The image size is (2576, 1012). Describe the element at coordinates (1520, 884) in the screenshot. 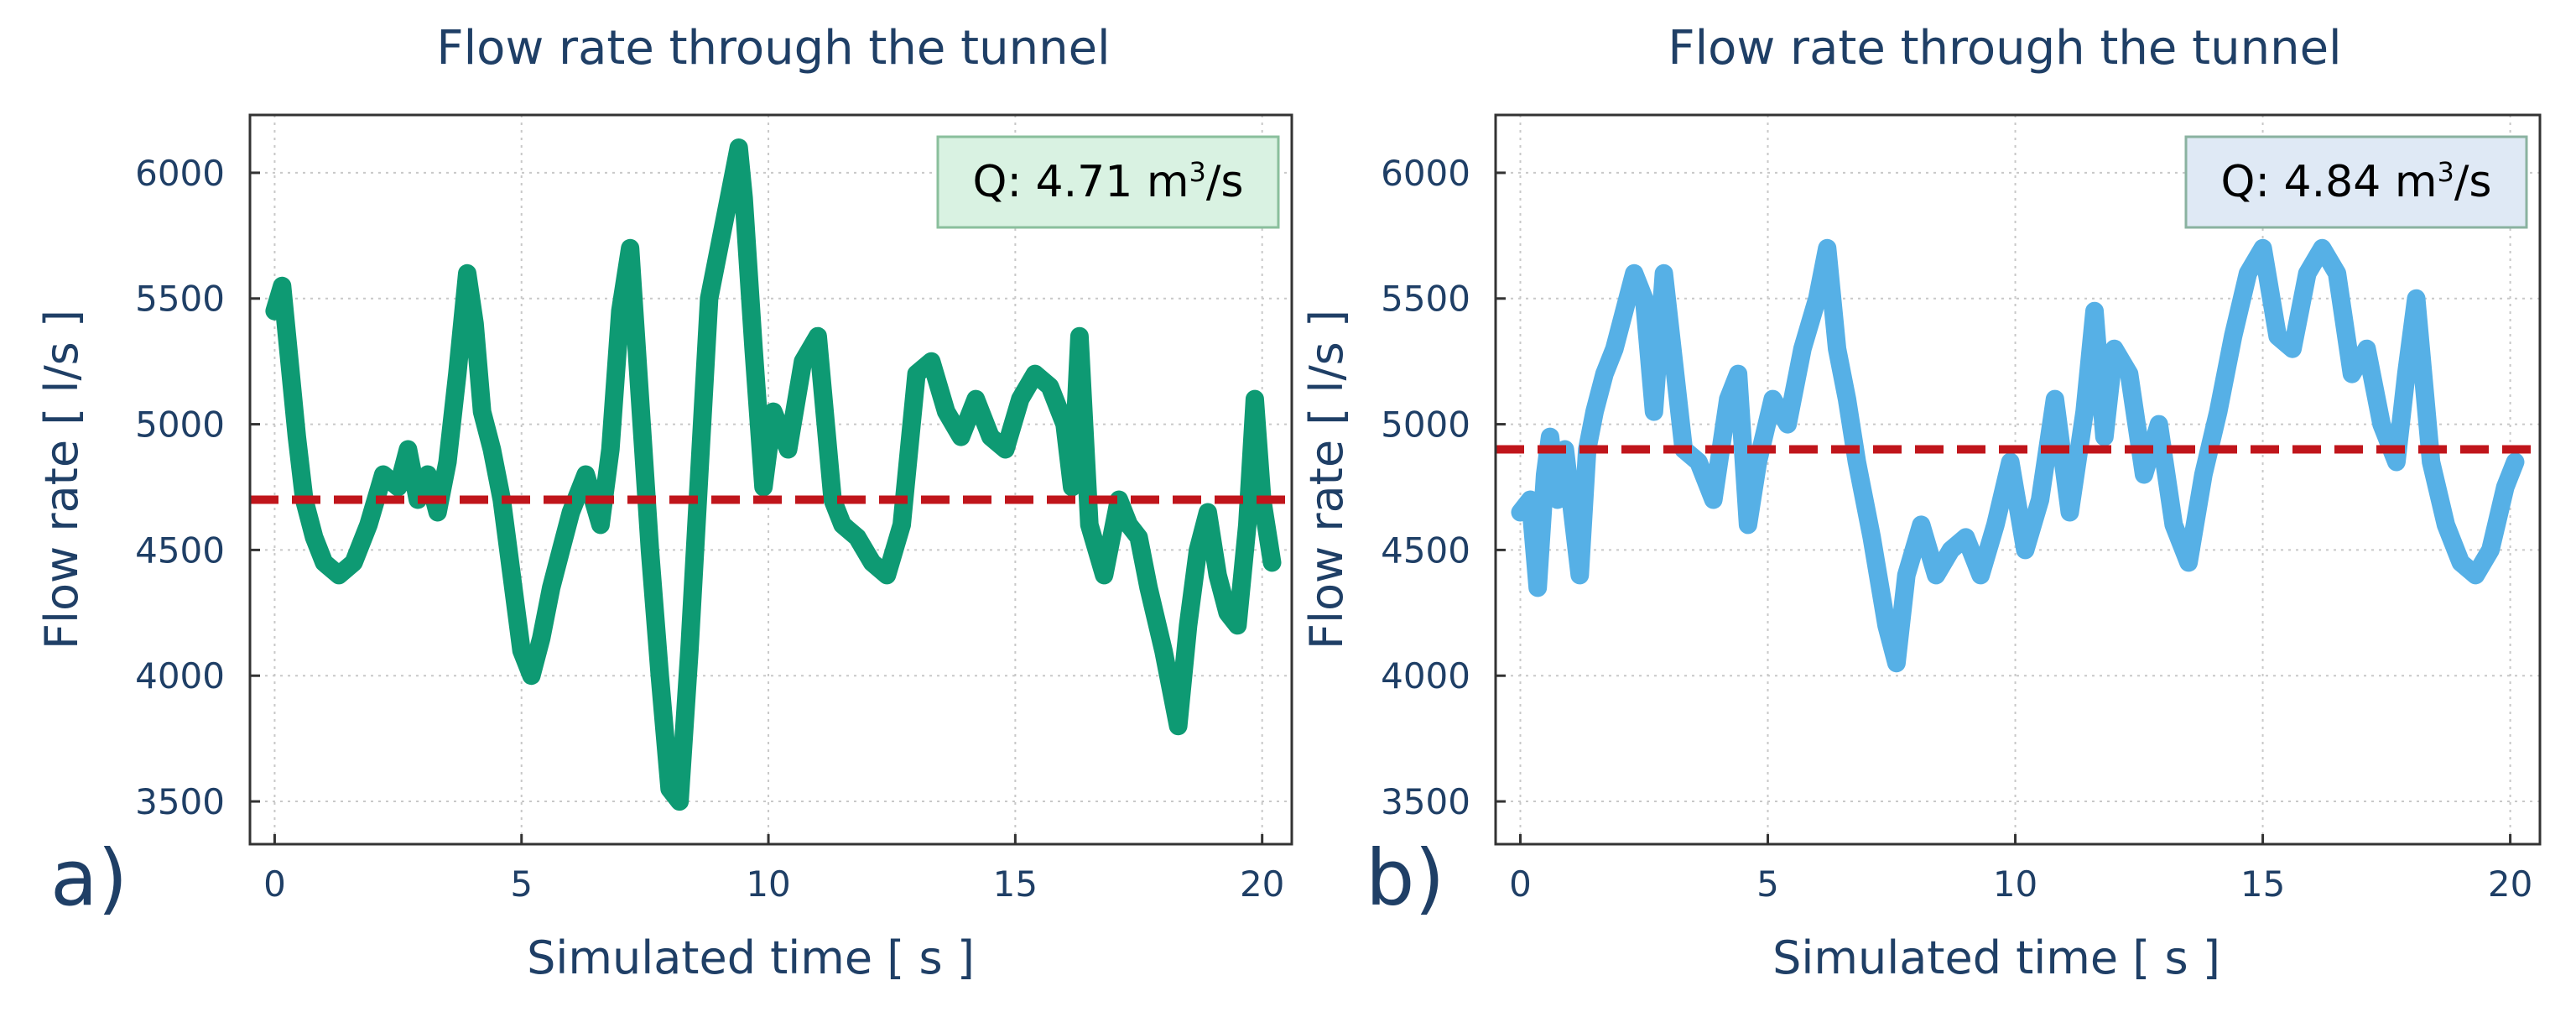

I see `x-tick-label-b-0: 0` at that location.